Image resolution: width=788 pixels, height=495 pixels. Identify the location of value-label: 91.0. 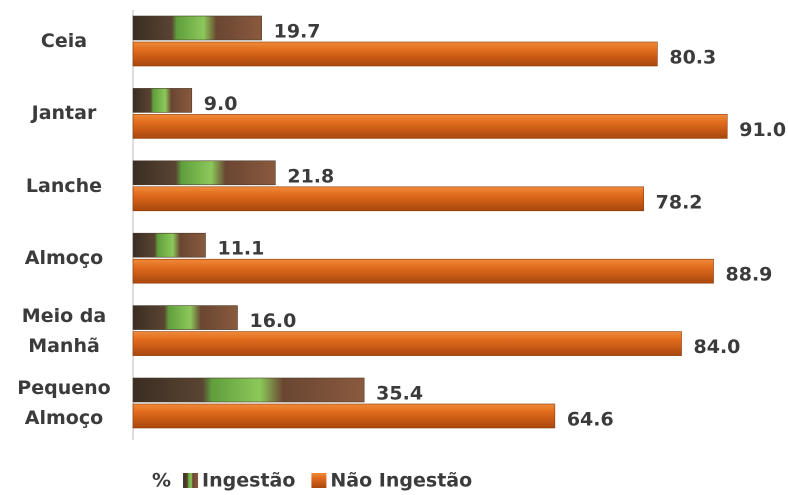
(762, 130).